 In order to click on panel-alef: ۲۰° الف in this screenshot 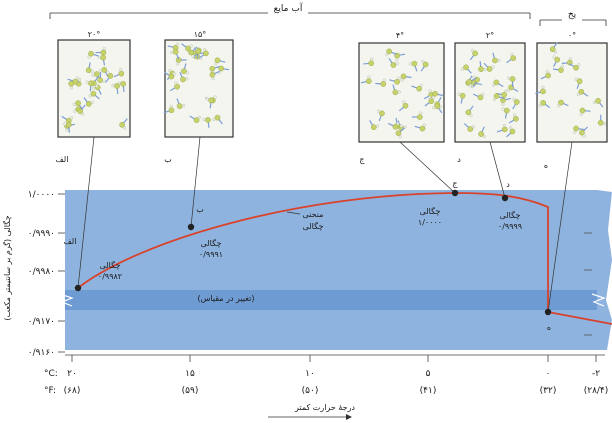, I will do `click(93, 97)`.